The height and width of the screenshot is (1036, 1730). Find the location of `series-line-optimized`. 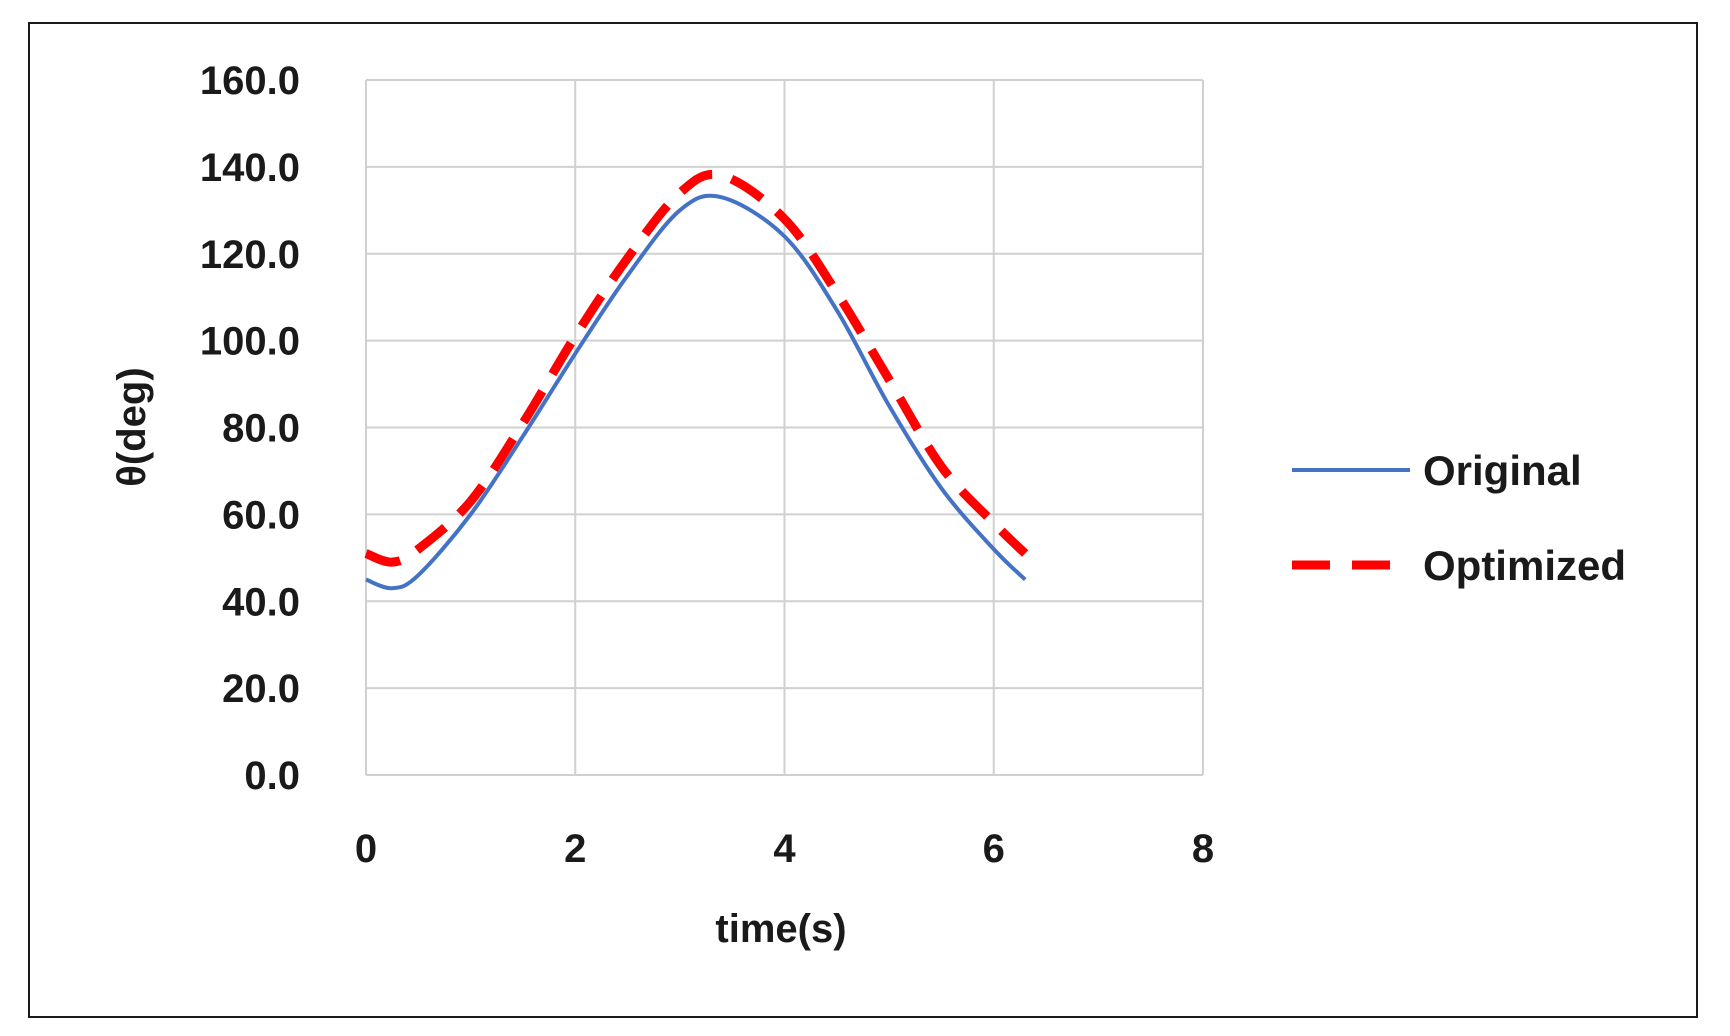

series-line-optimized is located at coordinates (696, 368).